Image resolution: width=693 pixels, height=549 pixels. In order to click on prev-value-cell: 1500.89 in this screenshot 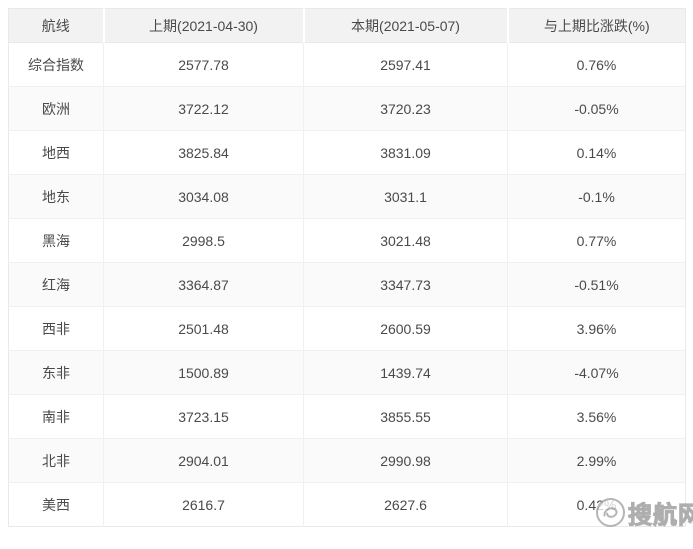, I will do `click(203, 372)`.